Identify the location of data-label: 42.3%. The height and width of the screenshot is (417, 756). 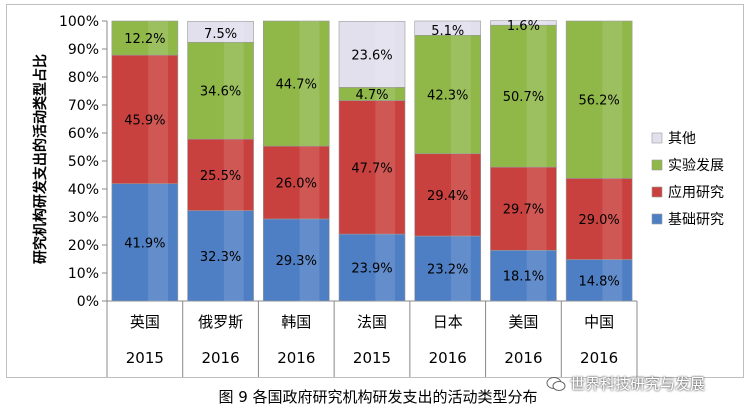
(447, 96).